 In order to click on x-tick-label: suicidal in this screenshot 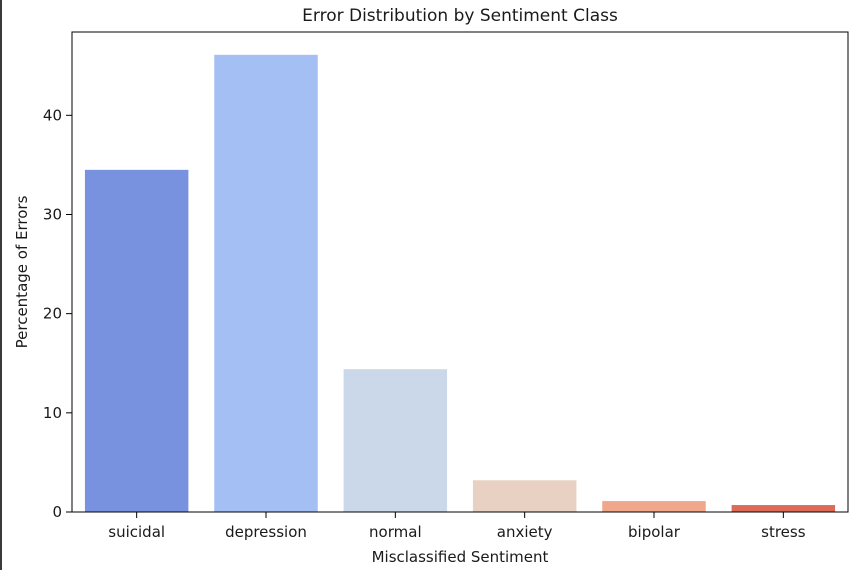, I will do `click(136, 532)`.